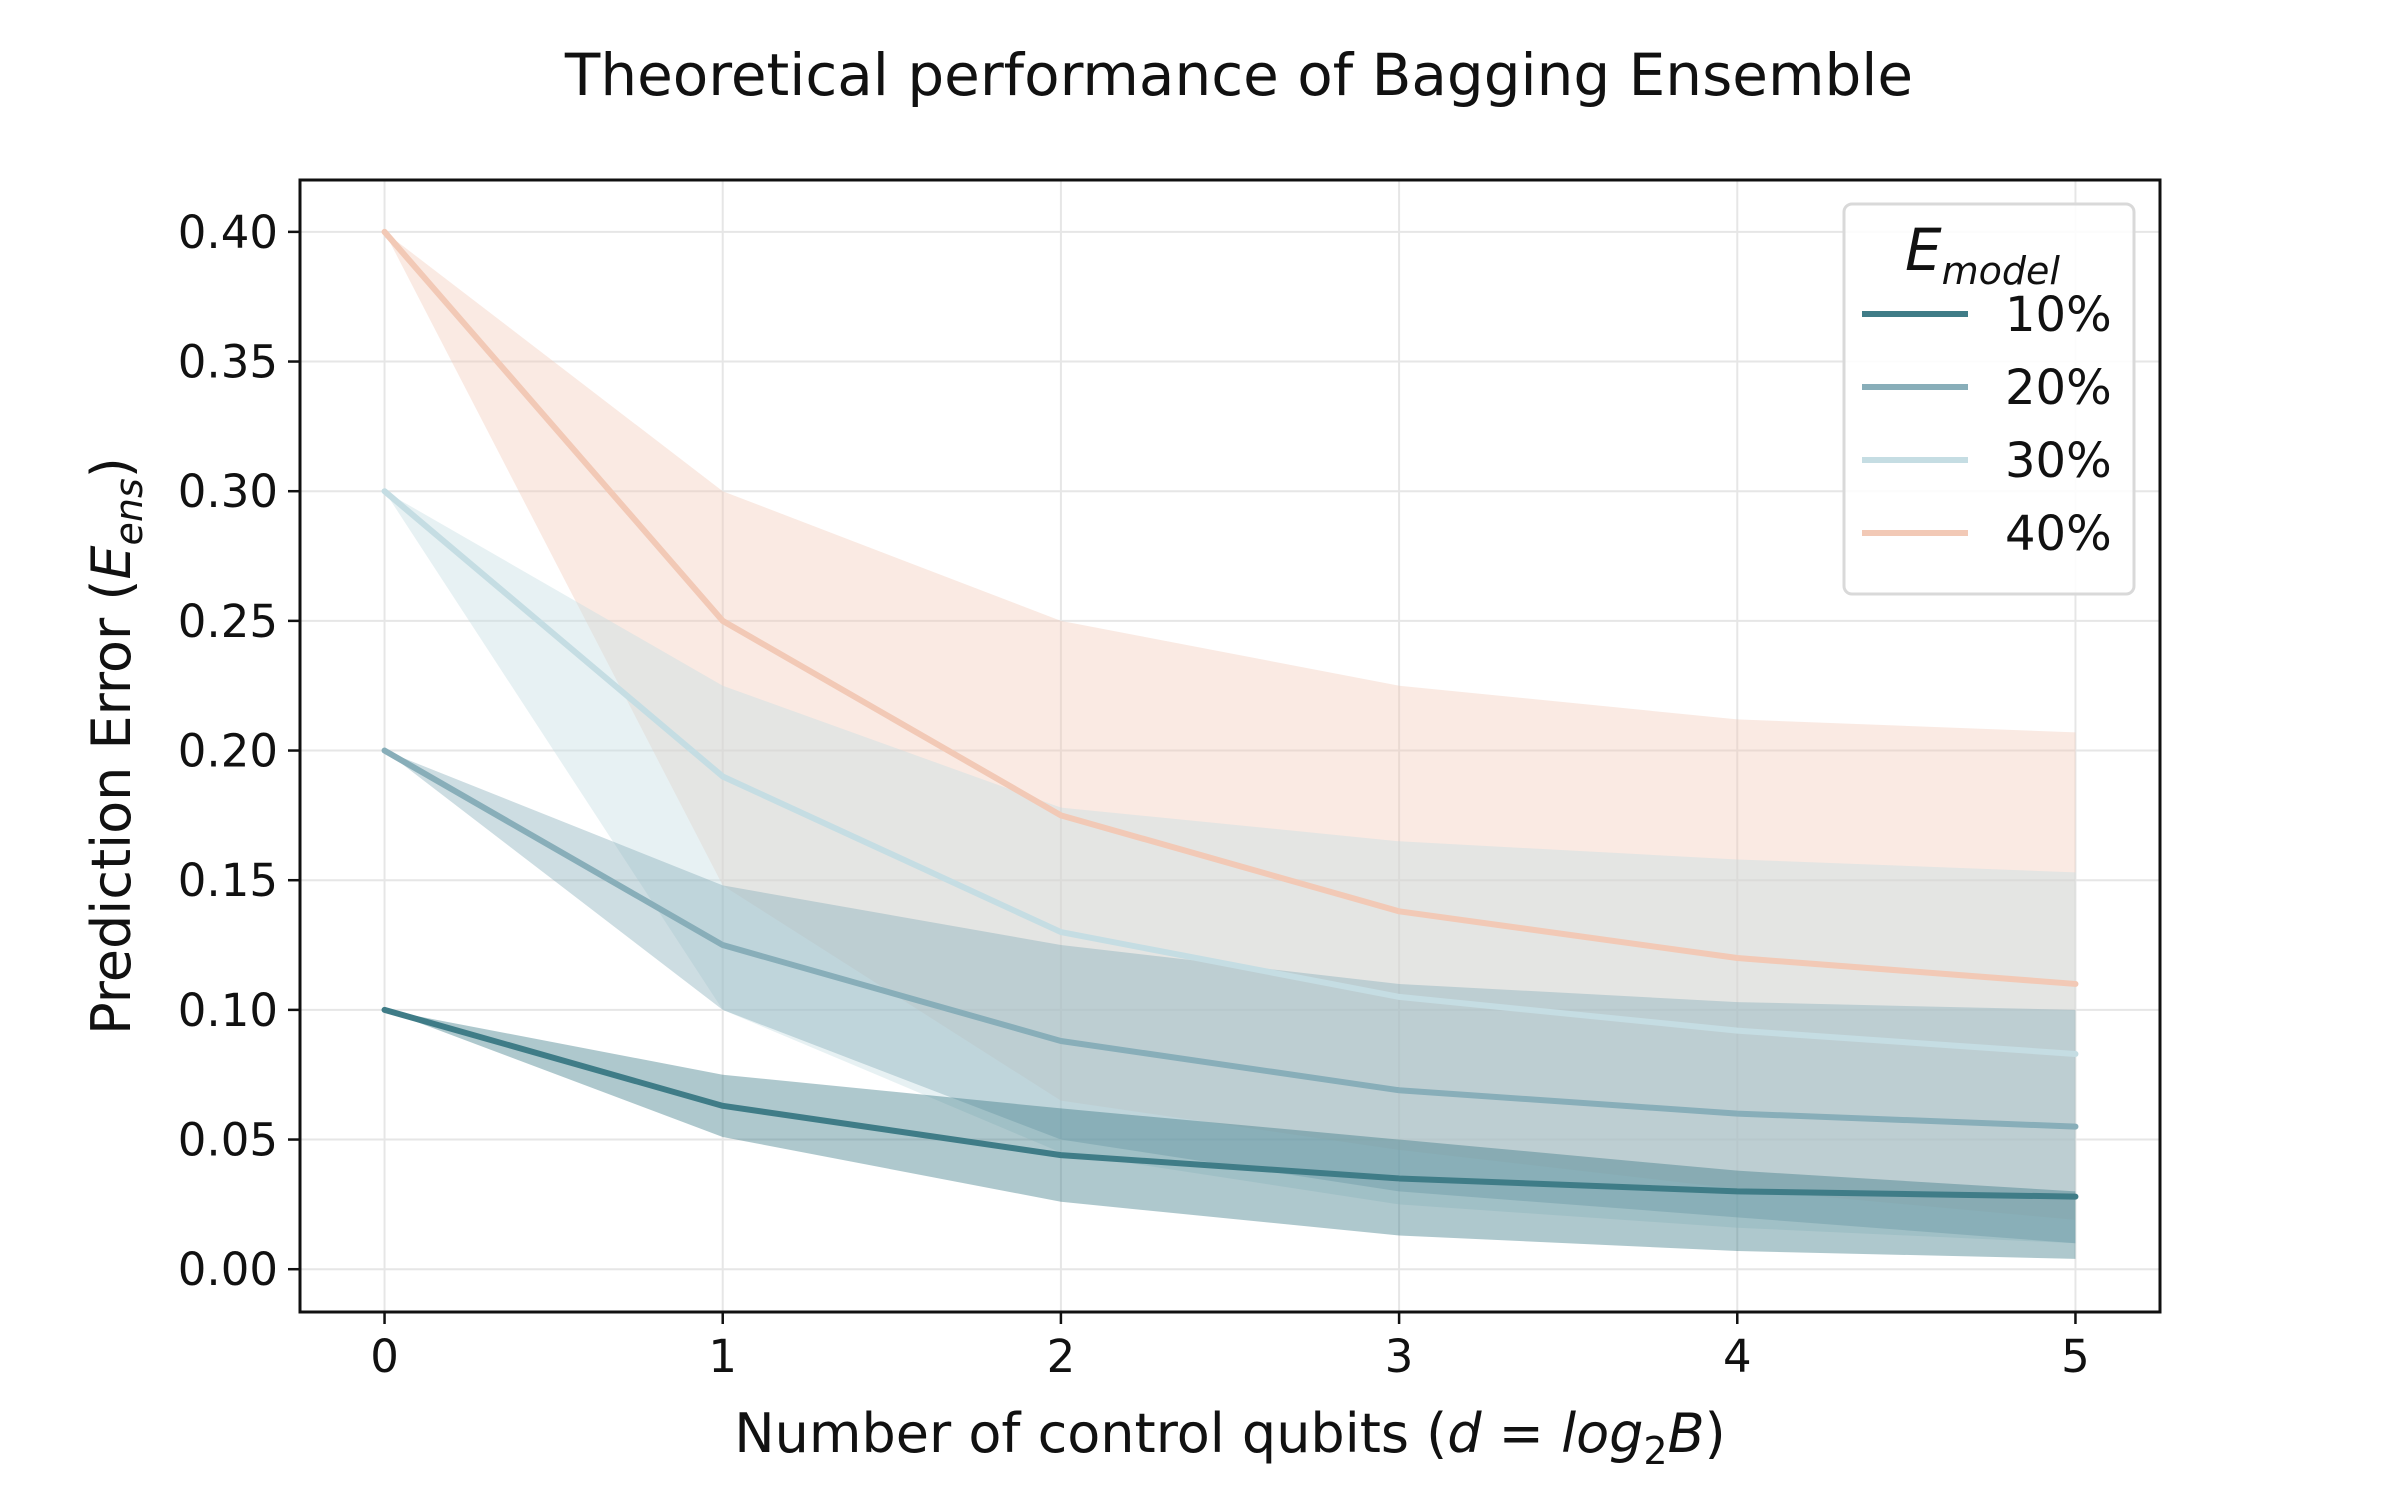 Image resolution: width=2400 pixels, height=1505 pixels. I want to click on x-axis-label: Number of control qubits (d = log2B), so click(1229, 1437).